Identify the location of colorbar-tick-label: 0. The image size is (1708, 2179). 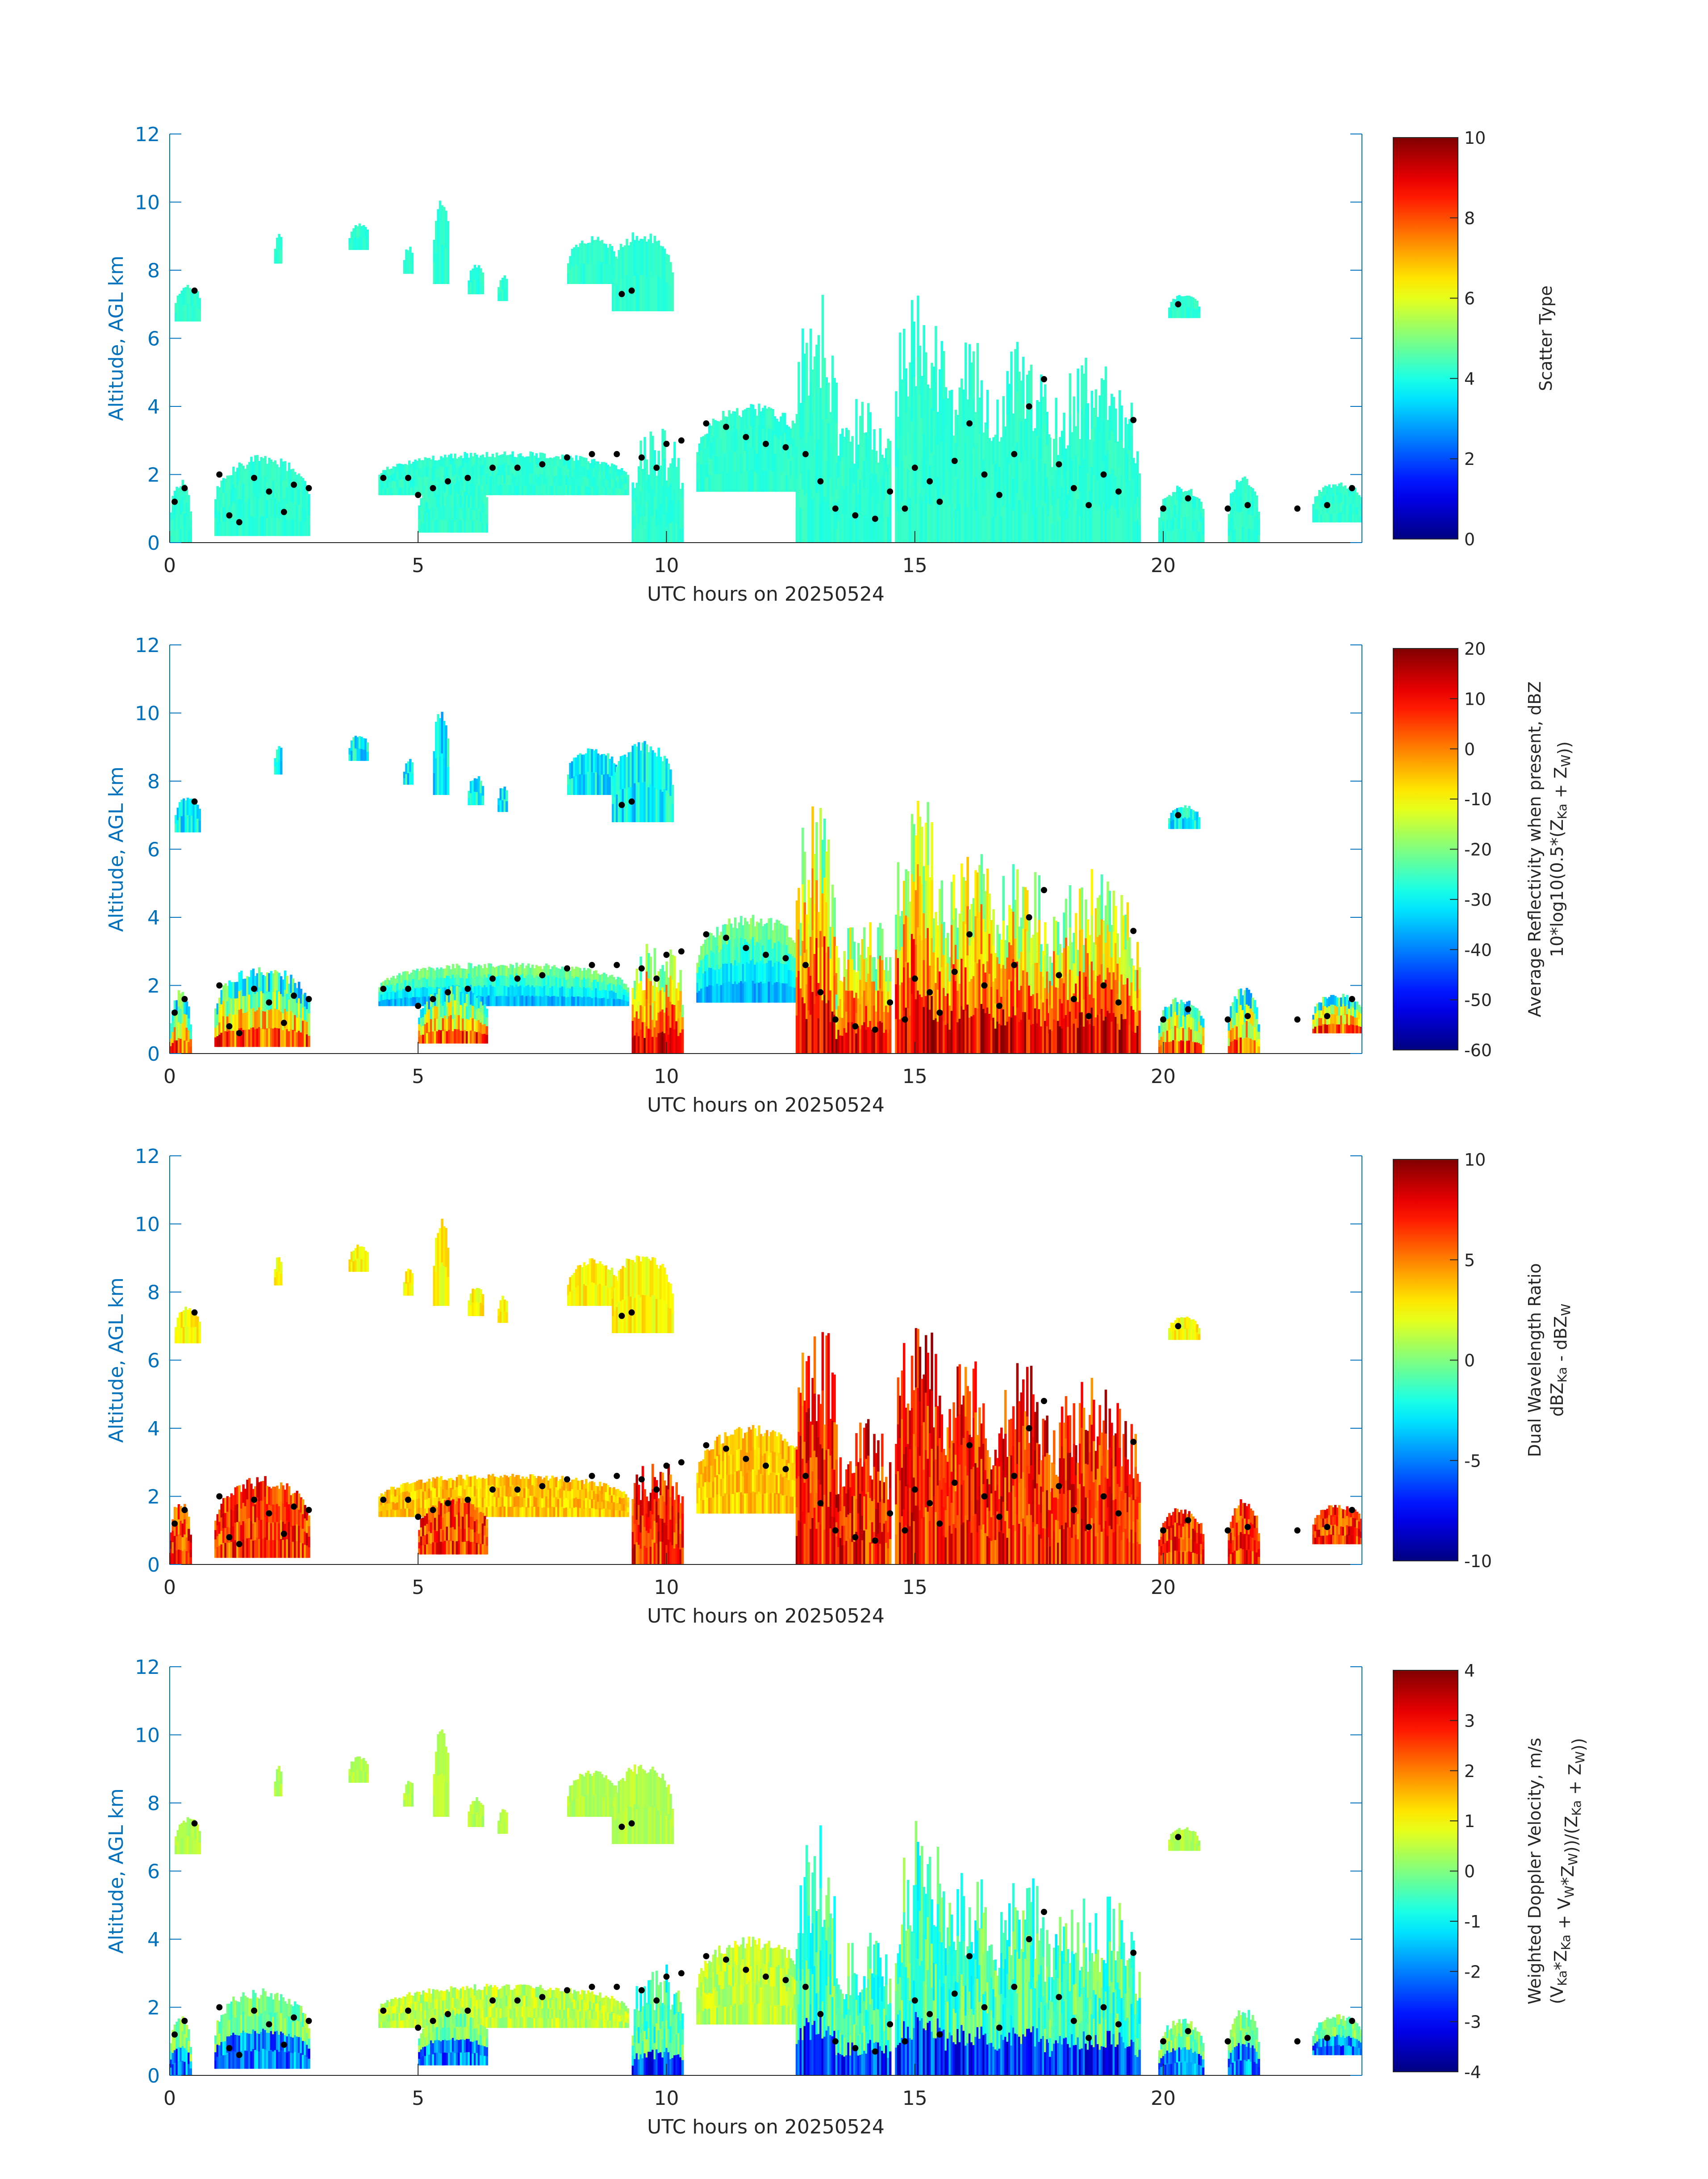
(1469, 540).